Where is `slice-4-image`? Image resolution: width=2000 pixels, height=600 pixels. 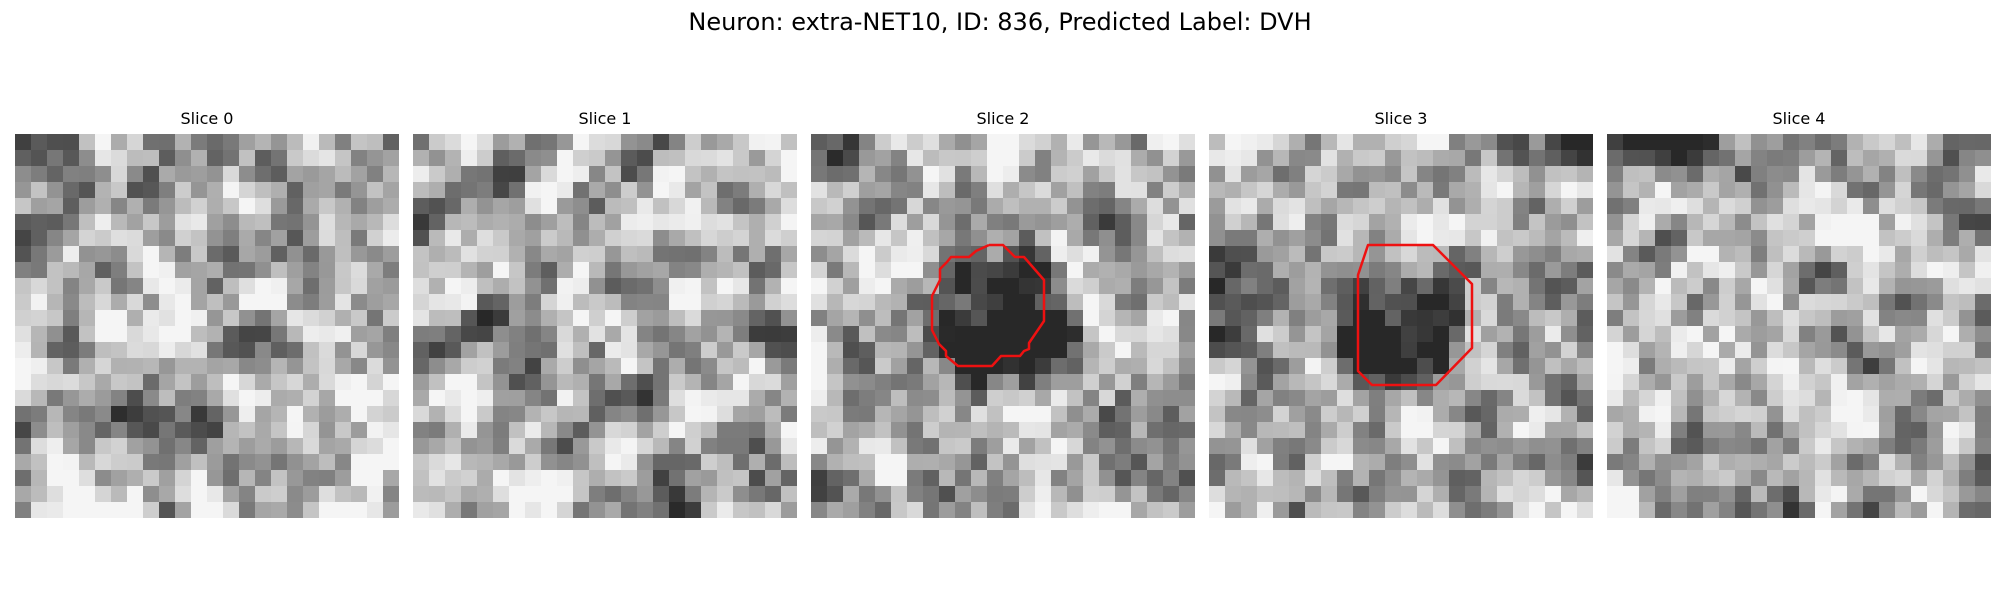 slice-4-image is located at coordinates (1799, 326).